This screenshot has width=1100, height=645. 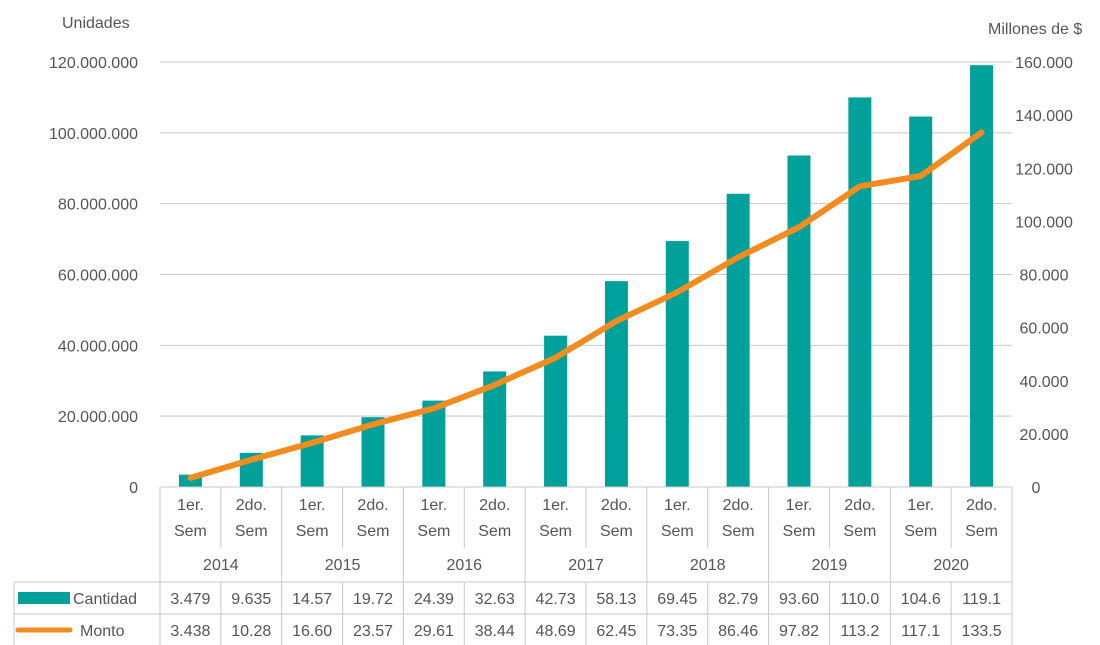 I want to click on data-label-cantidad: 119.1, so click(x=981, y=599).